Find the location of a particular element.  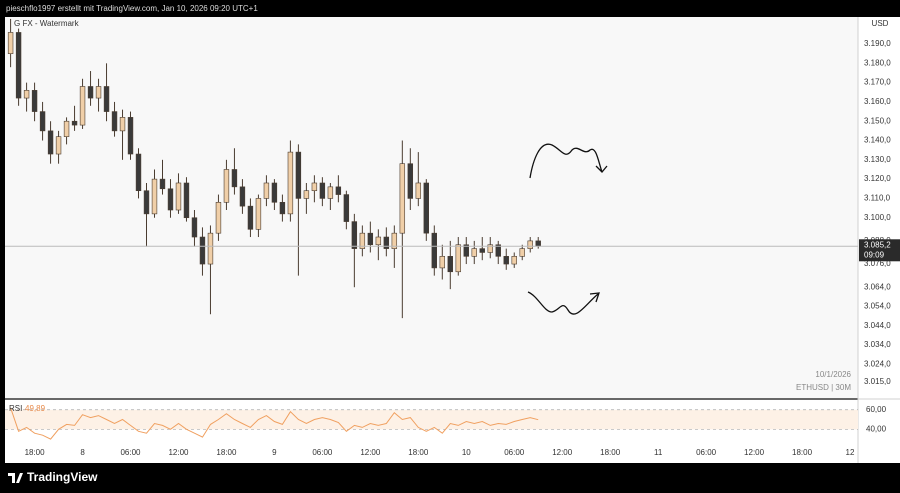

y-tick-label: 3.054,0 is located at coordinates (877, 306).